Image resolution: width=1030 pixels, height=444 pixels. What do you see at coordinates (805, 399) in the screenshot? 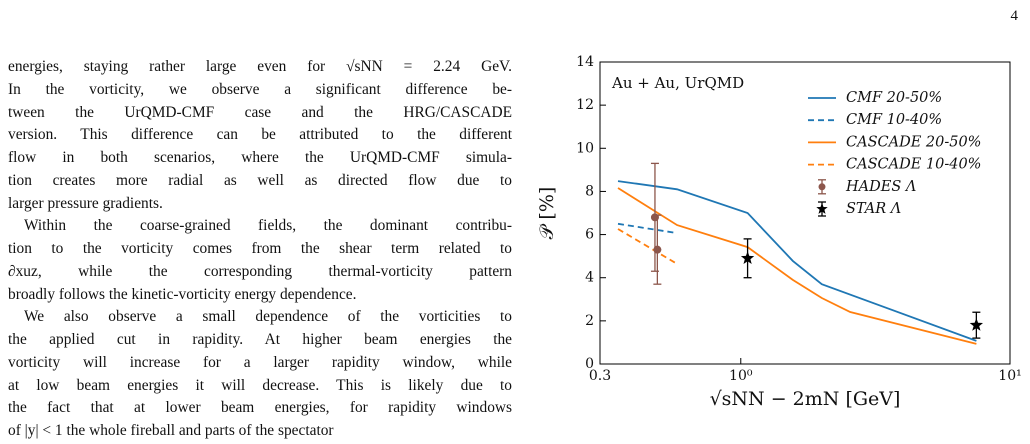
I see `x-axis-label: √sNN − 2mN [GeV]` at bounding box center [805, 399].